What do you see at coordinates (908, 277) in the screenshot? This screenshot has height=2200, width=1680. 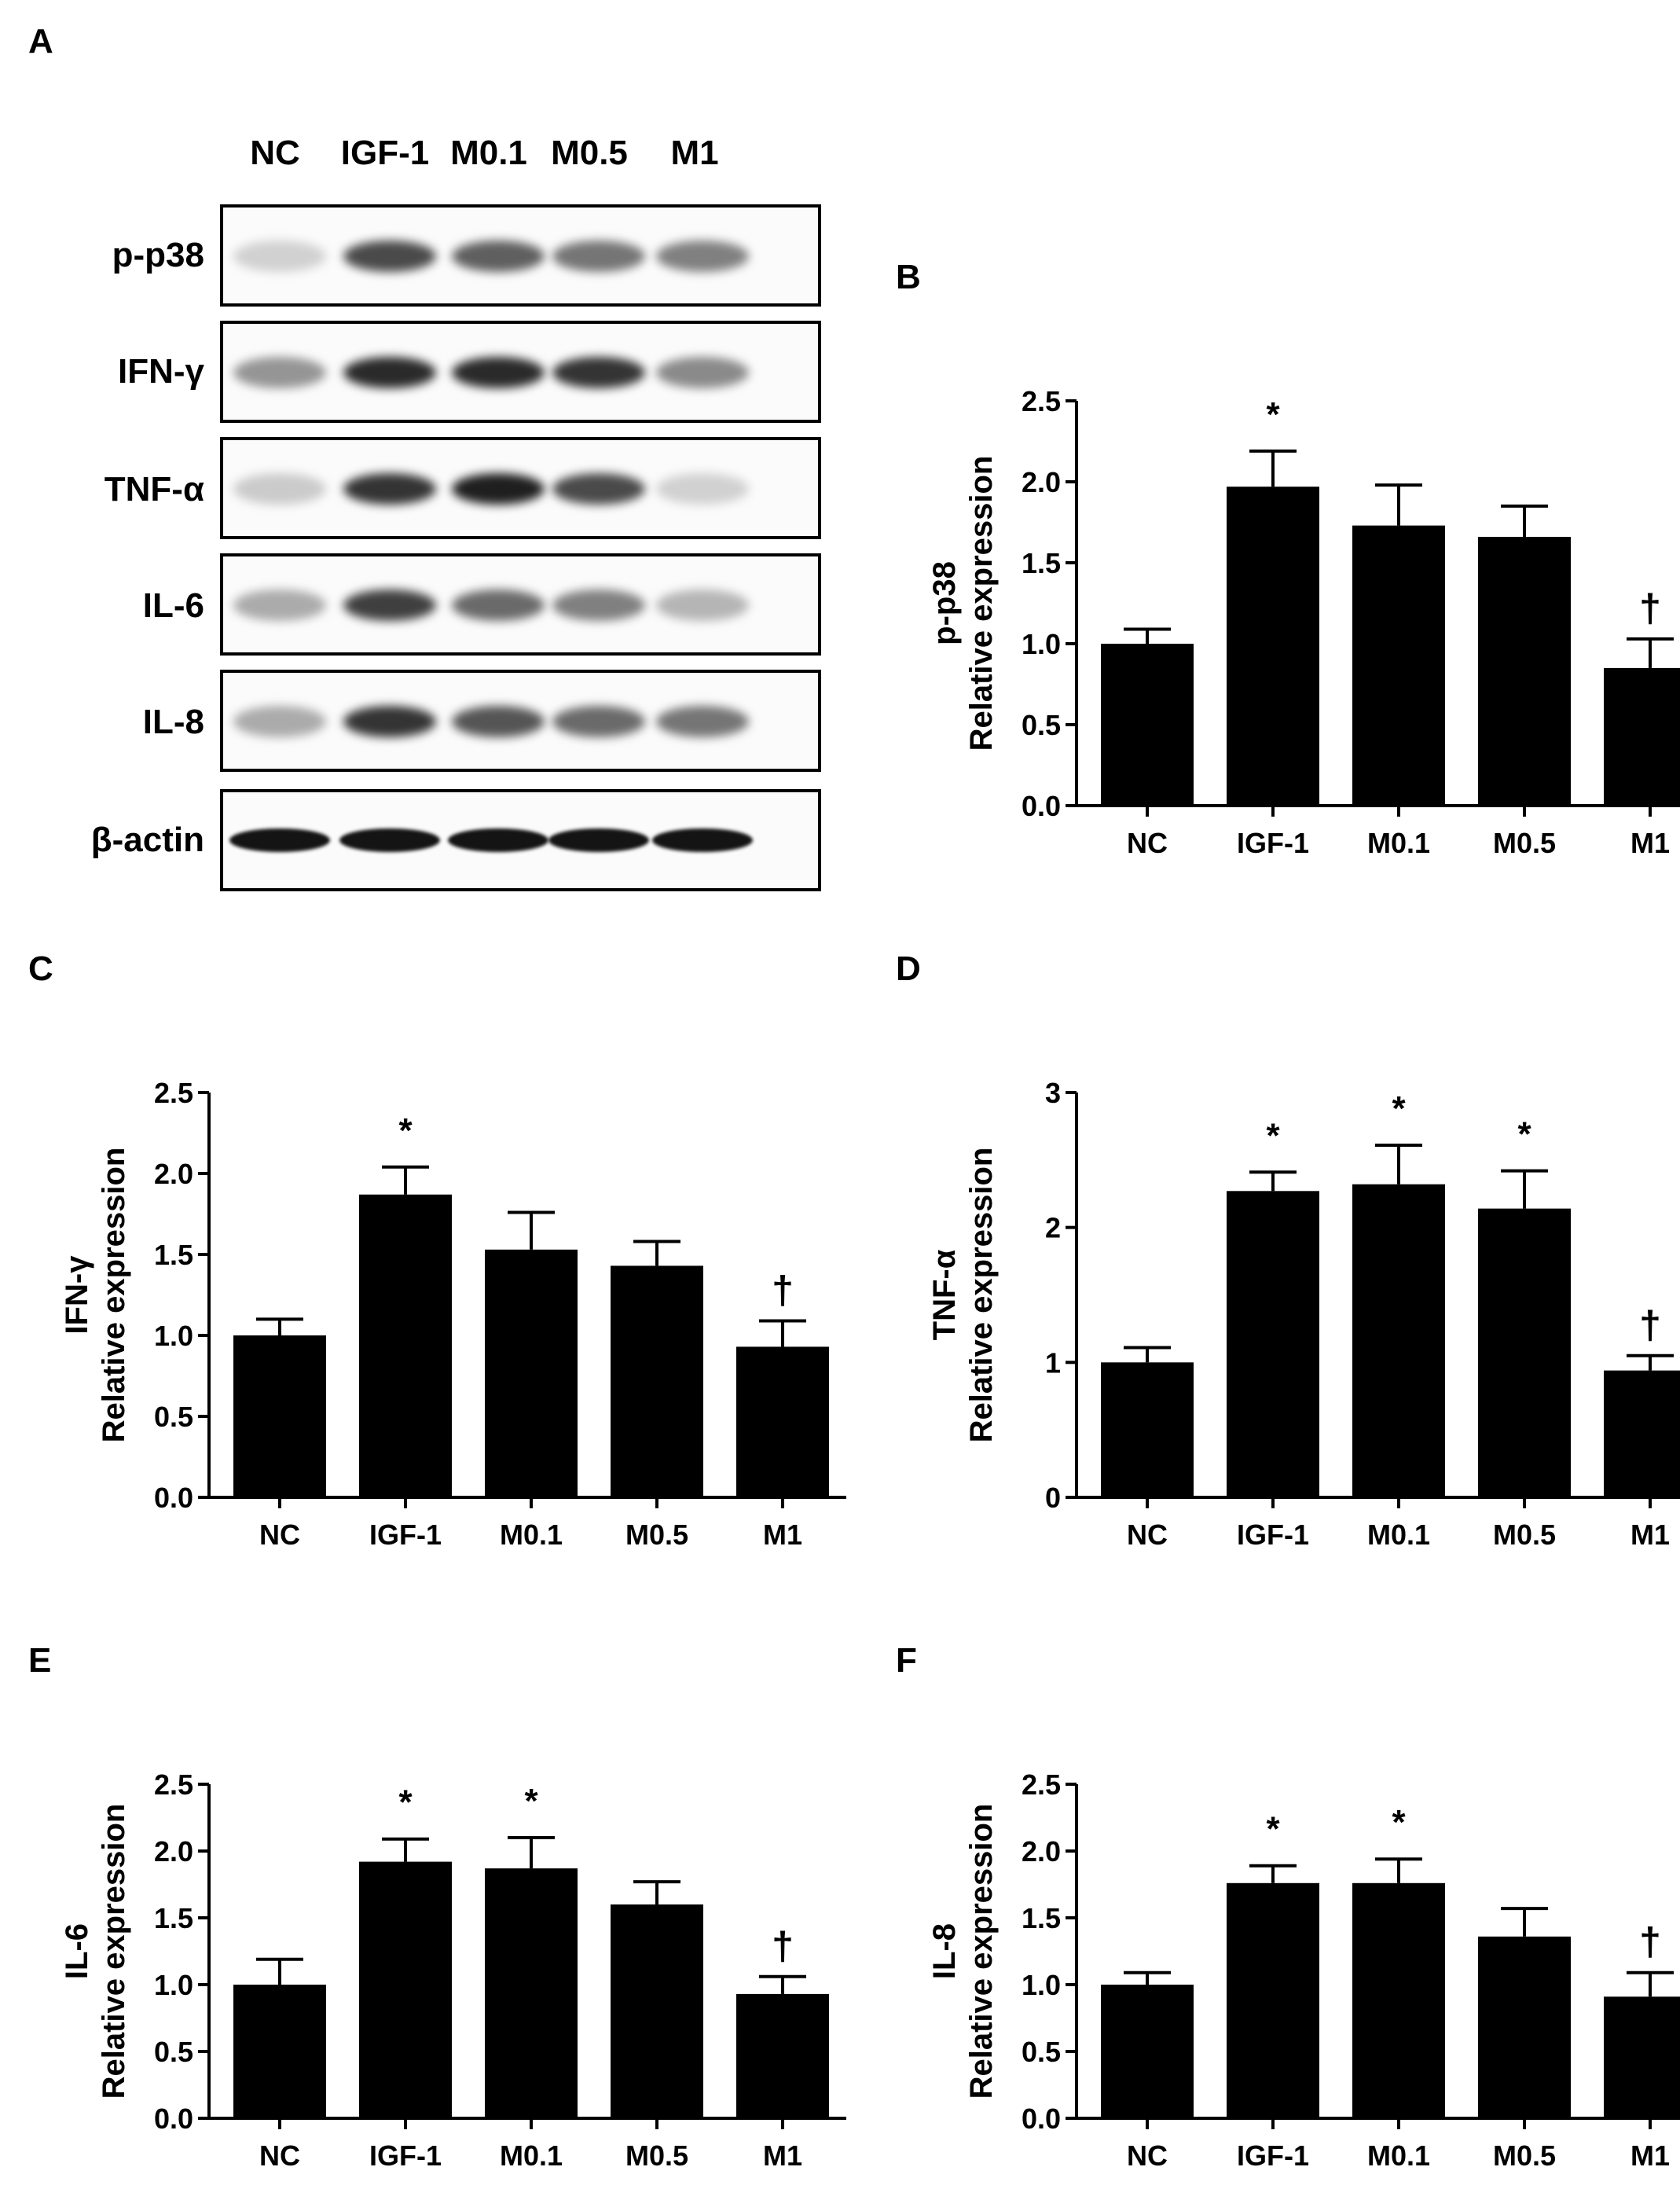 I see `panel-letter-b: B` at bounding box center [908, 277].